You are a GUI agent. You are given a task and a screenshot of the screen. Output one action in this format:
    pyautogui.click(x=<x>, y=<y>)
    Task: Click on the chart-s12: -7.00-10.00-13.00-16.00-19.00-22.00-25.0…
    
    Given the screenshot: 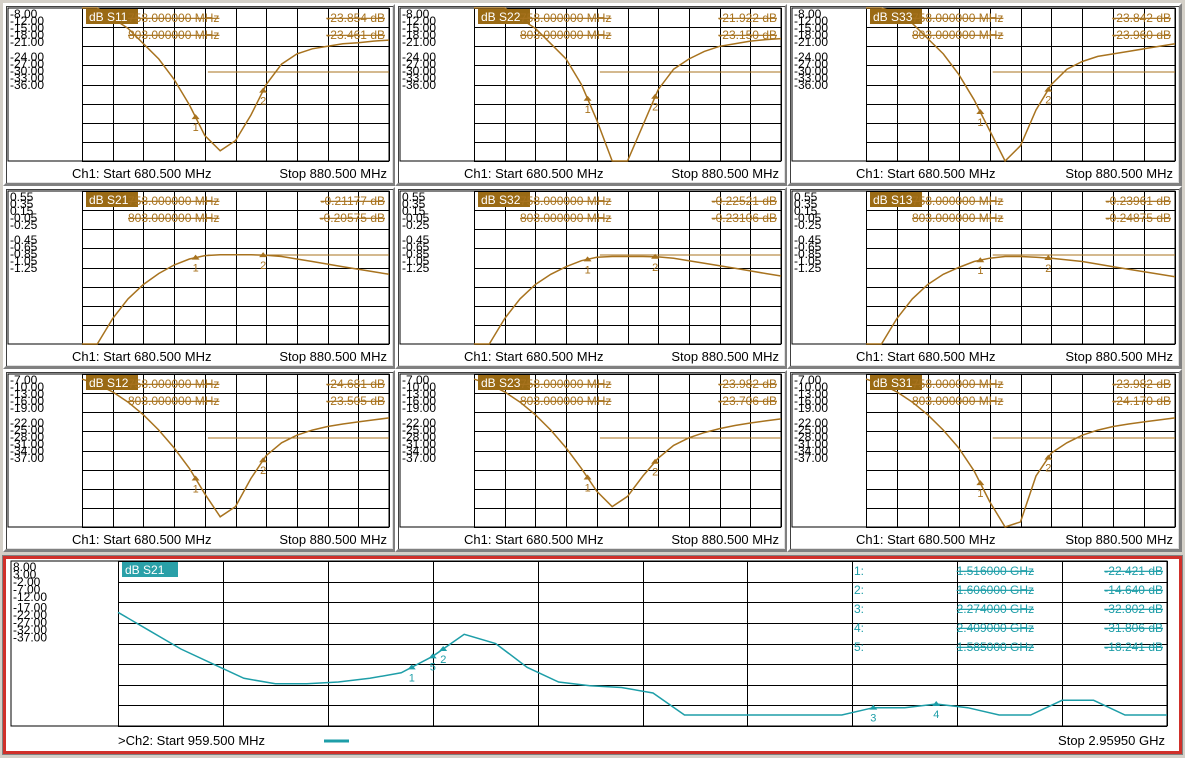 What is the action you would take?
    pyautogui.click(x=198, y=460)
    